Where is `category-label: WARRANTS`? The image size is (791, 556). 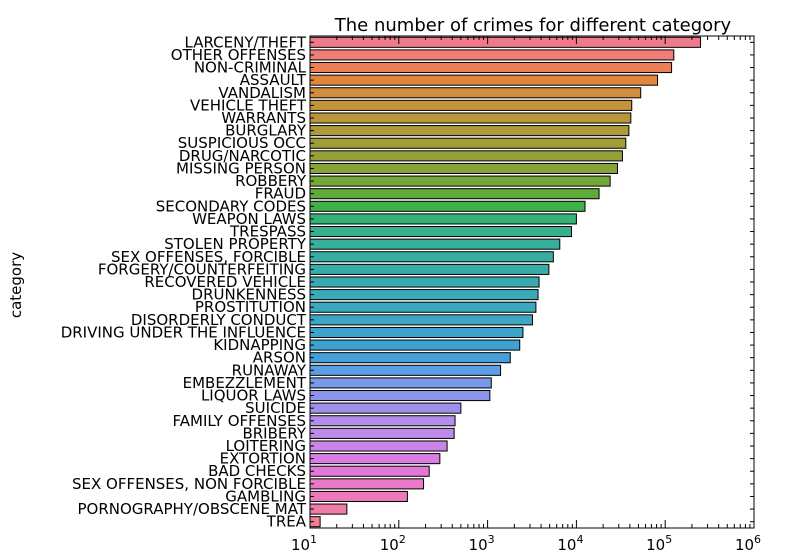 category-label: WARRANTS is located at coordinates (263, 118).